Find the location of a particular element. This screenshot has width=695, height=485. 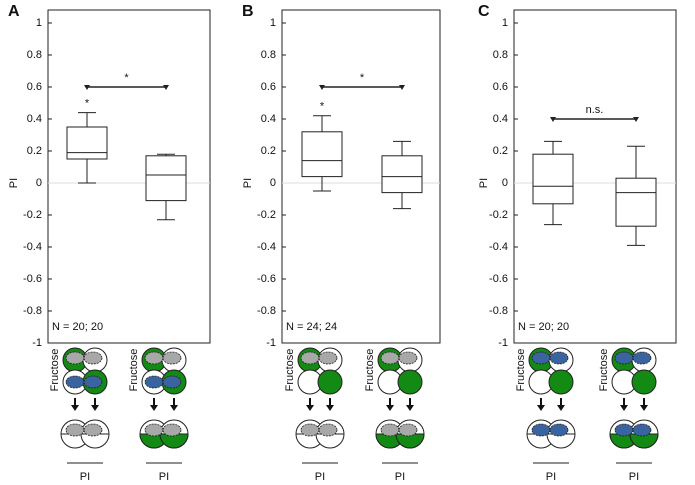

bracket-label: n.s. is located at coordinates (595, 110).